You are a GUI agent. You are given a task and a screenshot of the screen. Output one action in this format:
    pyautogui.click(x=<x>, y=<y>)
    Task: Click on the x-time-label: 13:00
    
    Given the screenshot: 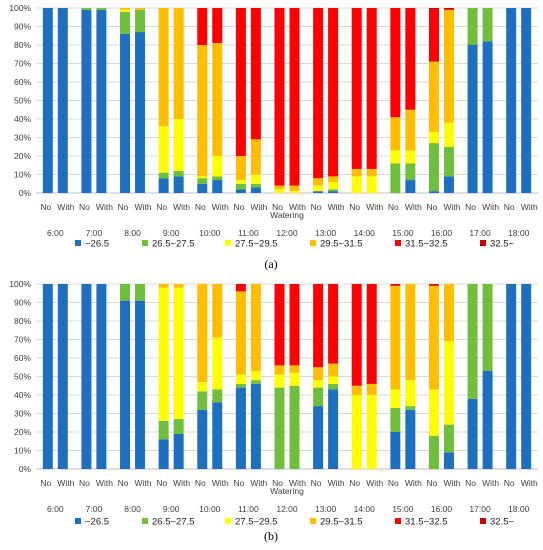 What is the action you would take?
    pyautogui.click(x=326, y=233)
    